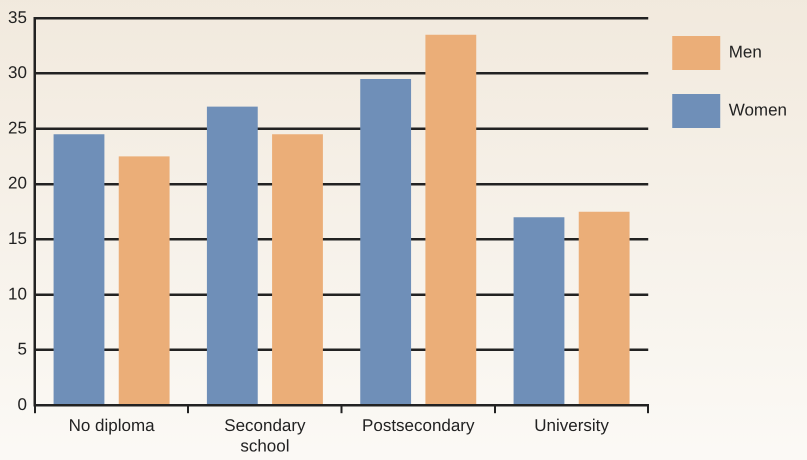 The height and width of the screenshot is (460, 807). Describe the element at coordinates (265, 436) in the screenshot. I see `x-tick-label: Secondary school` at that location.